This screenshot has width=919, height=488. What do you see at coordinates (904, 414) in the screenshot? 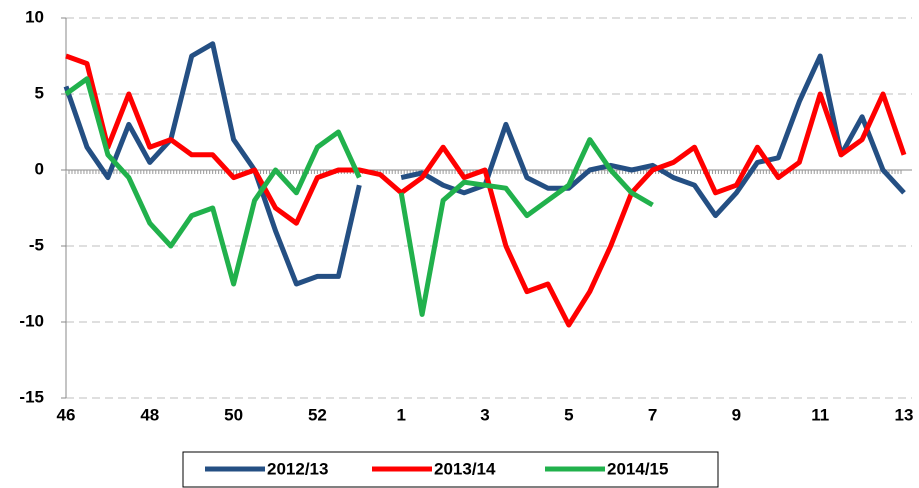
I see `x-tick-label: 13` at bounding box center [904, 414].